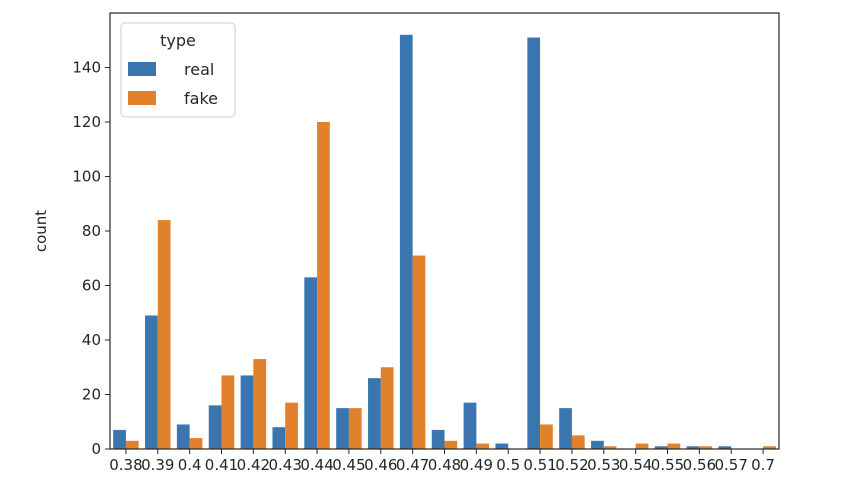 The image size is (842, 492). What do you see at coordinates (151, 382) in the screenshot?
I see `bar-real-0.39` at bounding box center [151, 382].